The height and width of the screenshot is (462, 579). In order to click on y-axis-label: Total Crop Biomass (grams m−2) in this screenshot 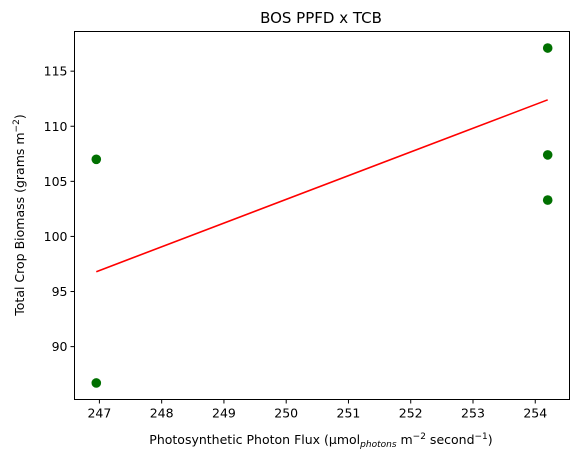, I will do `click(19, 215)`.